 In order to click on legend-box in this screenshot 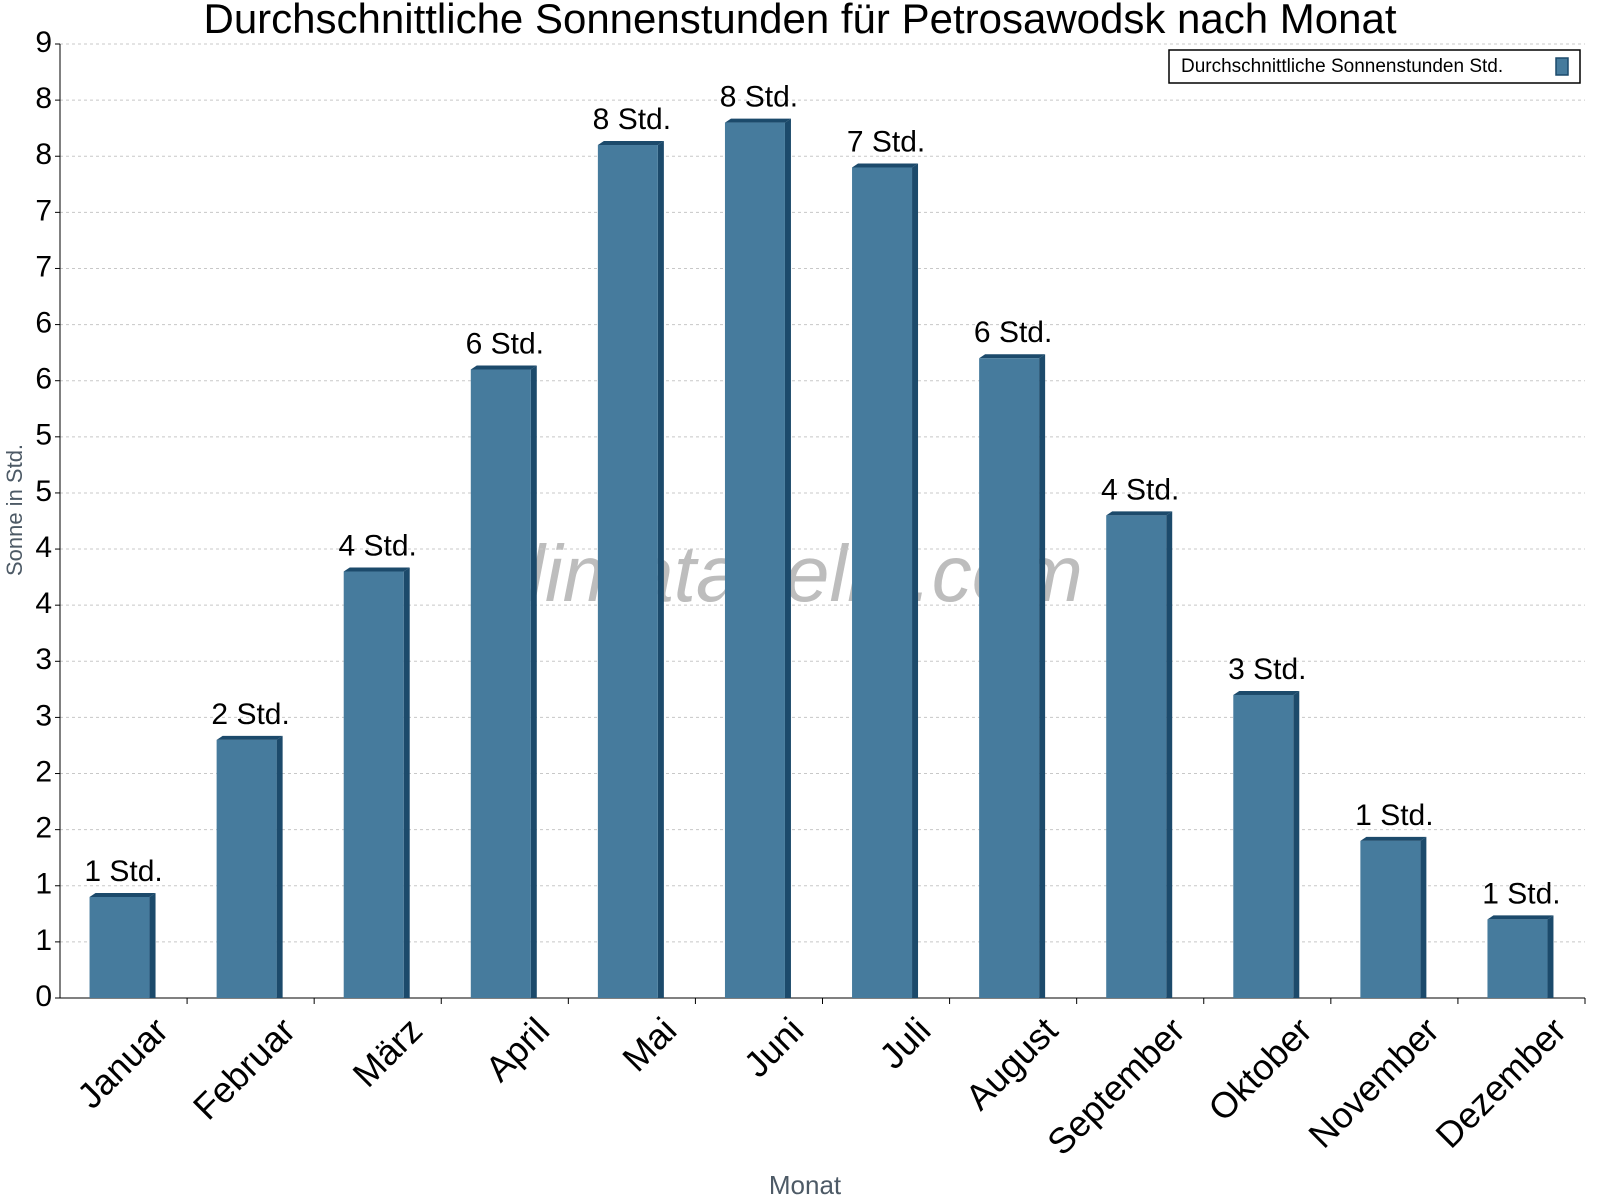, I will do `click(1374, 66)`.